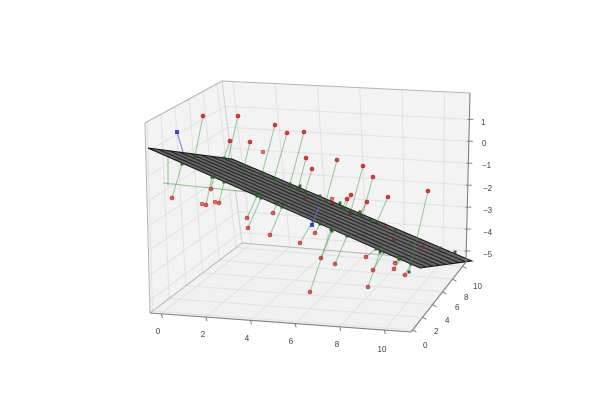 This screenshot has height=414, width=600. Describe the element at coordinates (183, 102) in the screenshot. I see `box-edge-top-left` at that location.